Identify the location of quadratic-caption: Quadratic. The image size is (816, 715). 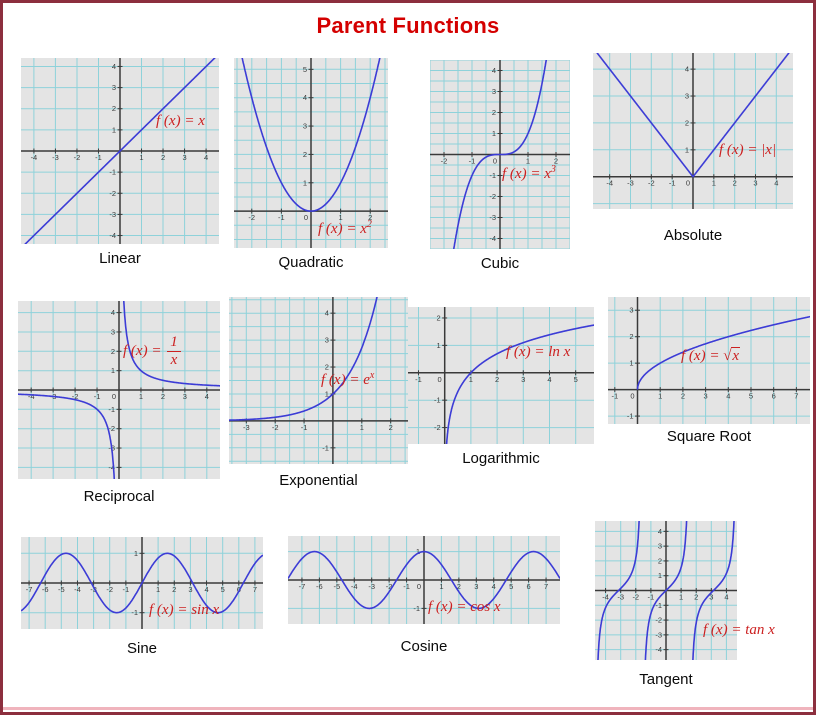
(311, 262).